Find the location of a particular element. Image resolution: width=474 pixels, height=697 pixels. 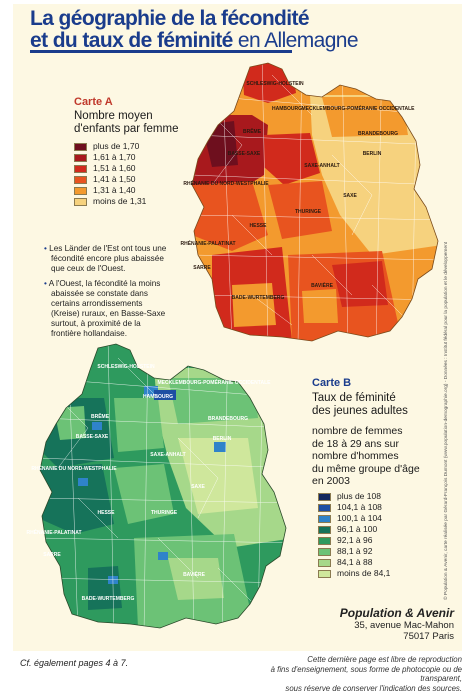

map-a-card-label: Carte A is located at coordinates (93, 102).